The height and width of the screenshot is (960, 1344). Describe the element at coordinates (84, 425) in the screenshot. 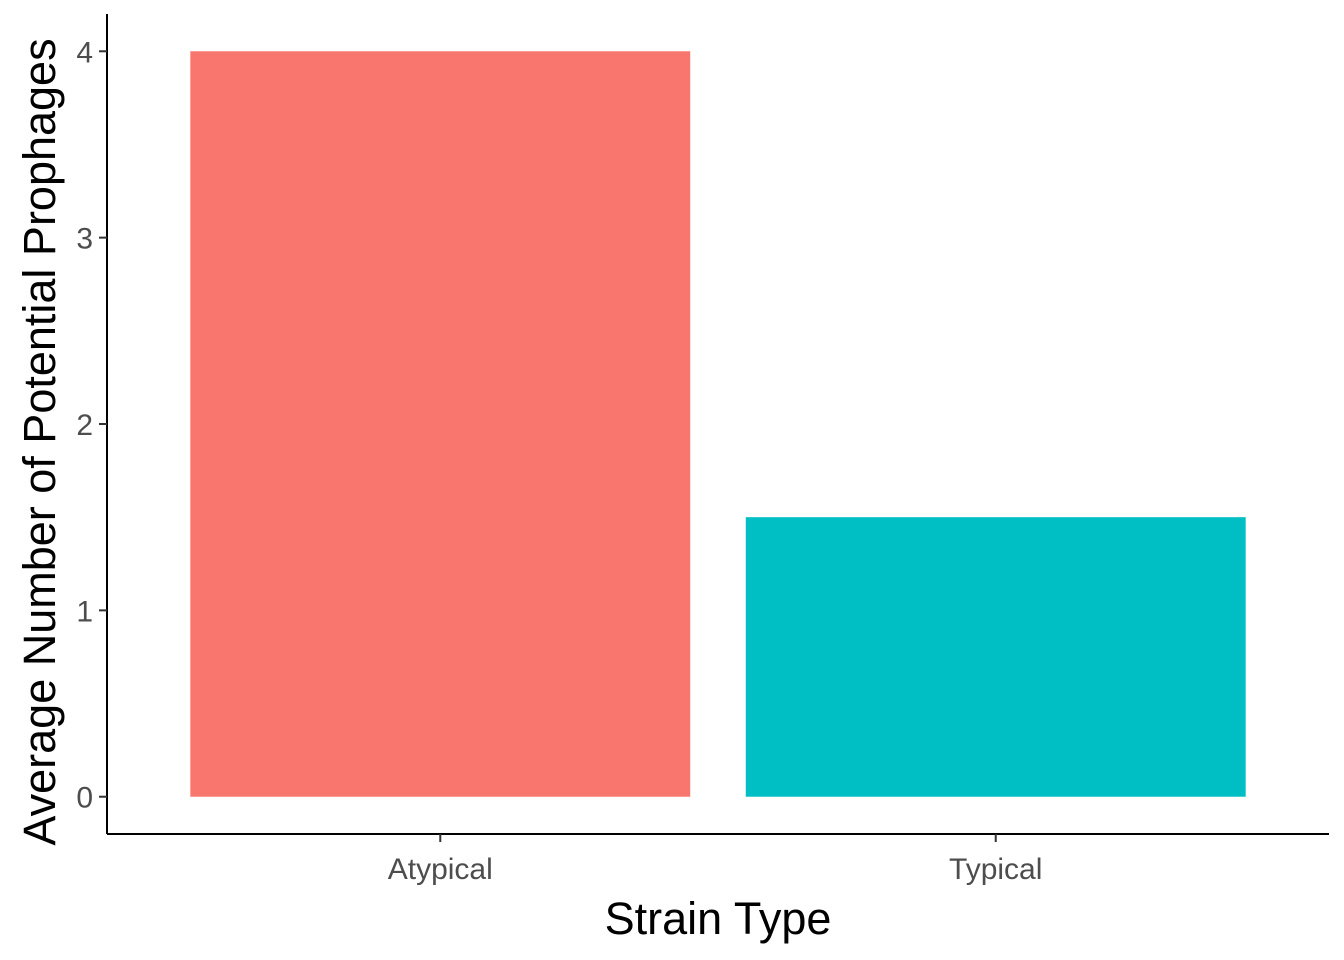

I see `y-tick-label: 2` at that location.